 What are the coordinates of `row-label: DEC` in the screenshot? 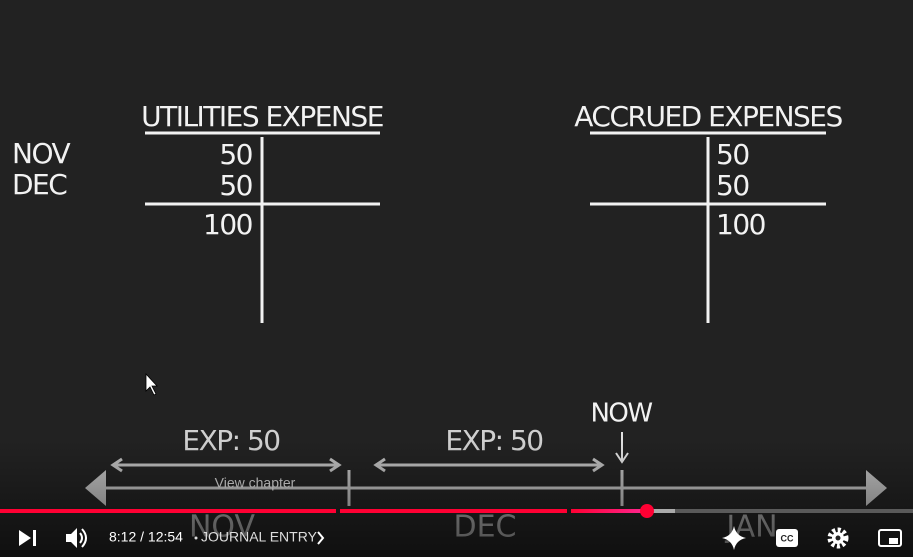 It's located at (39, 184).